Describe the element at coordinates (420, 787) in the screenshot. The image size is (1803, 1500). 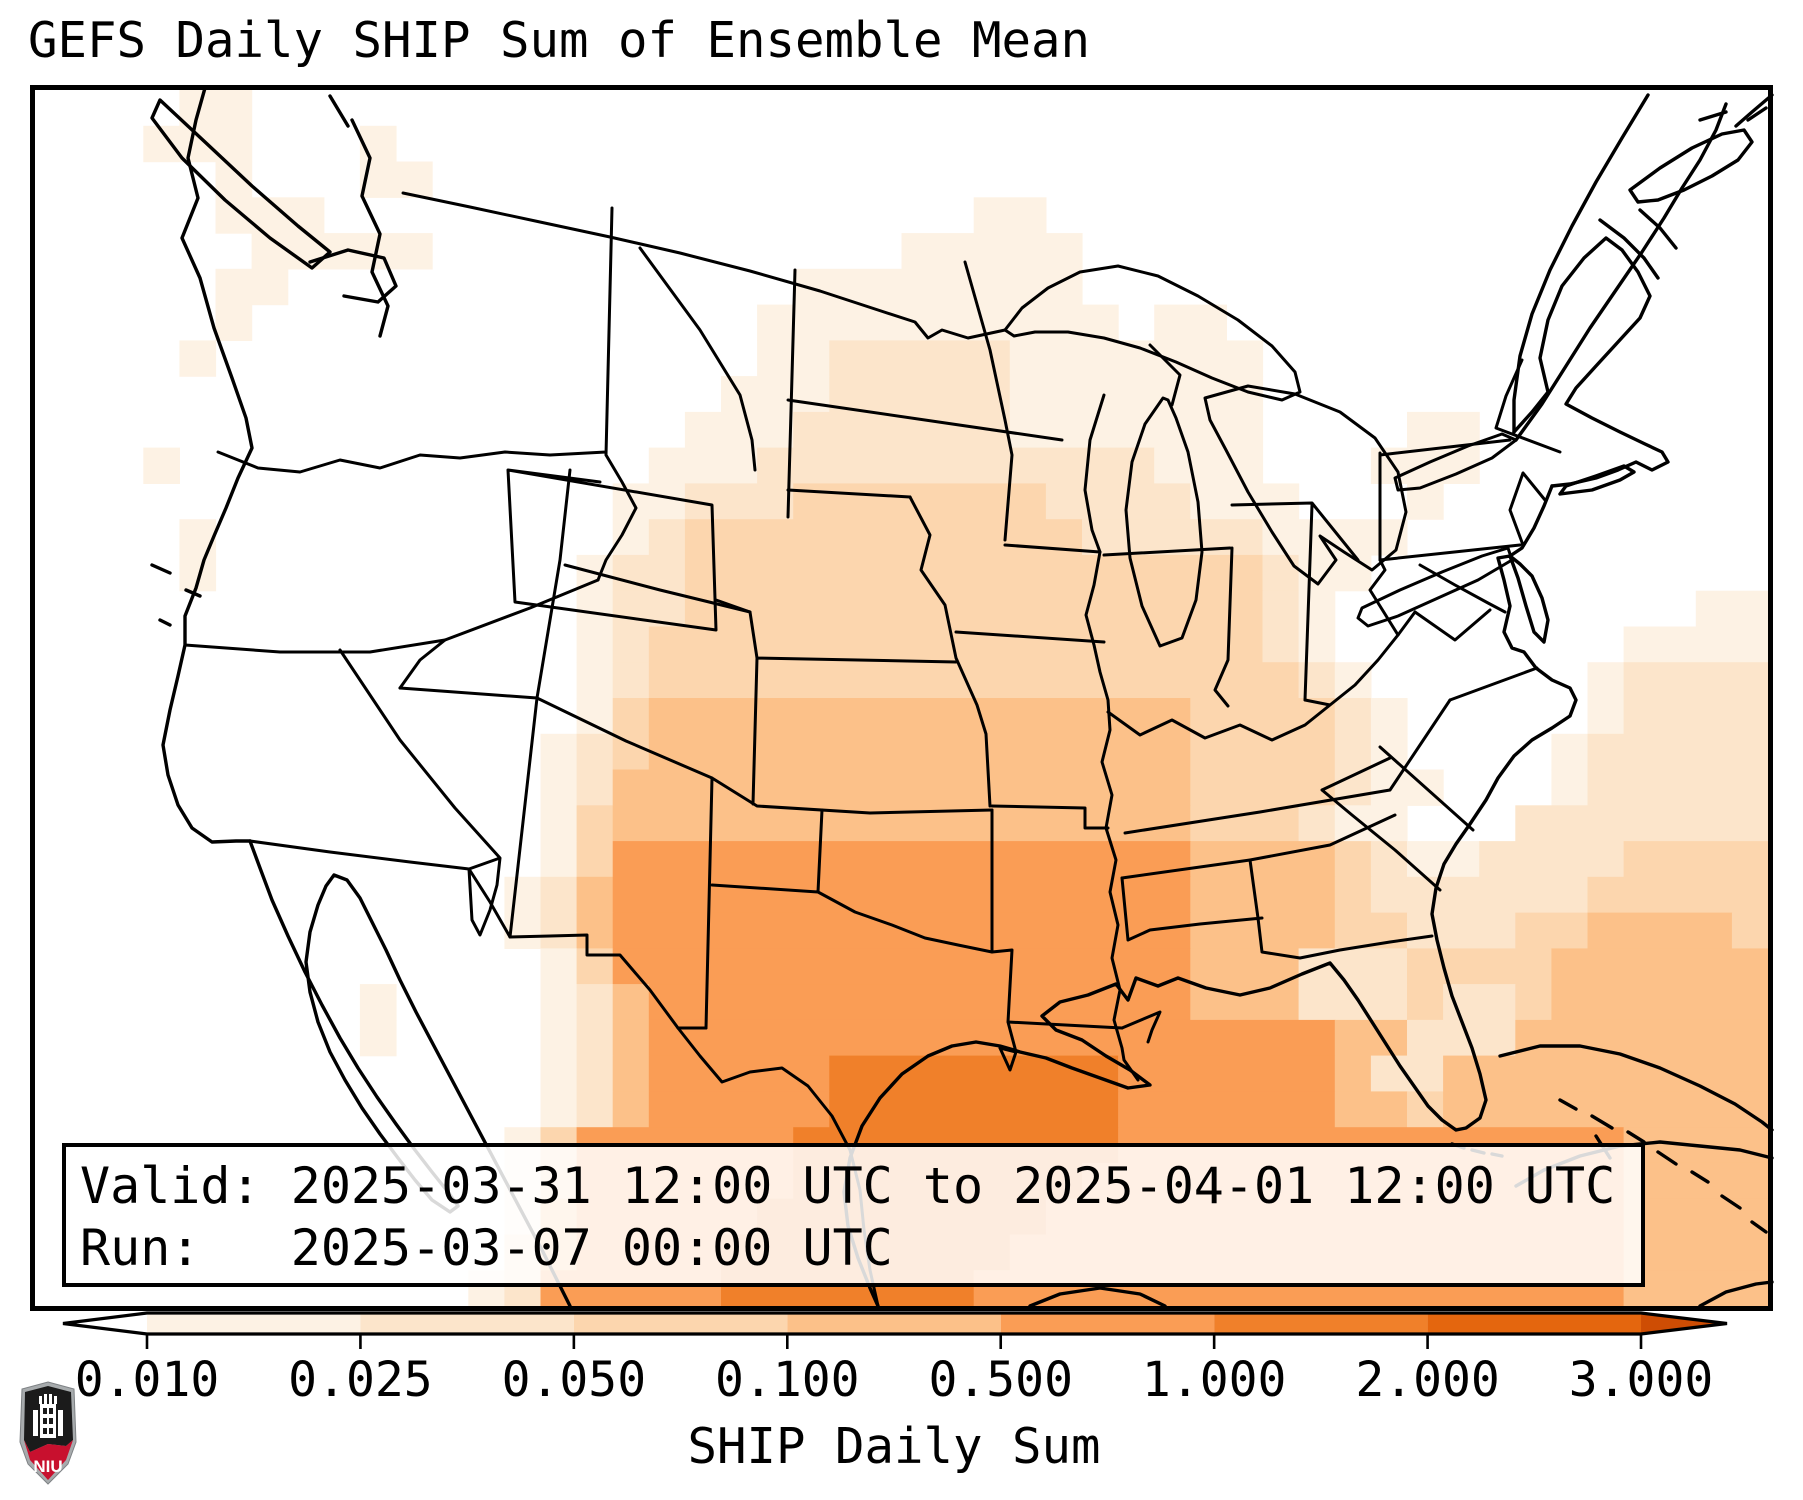
I see `ca-nv-az` at that location.